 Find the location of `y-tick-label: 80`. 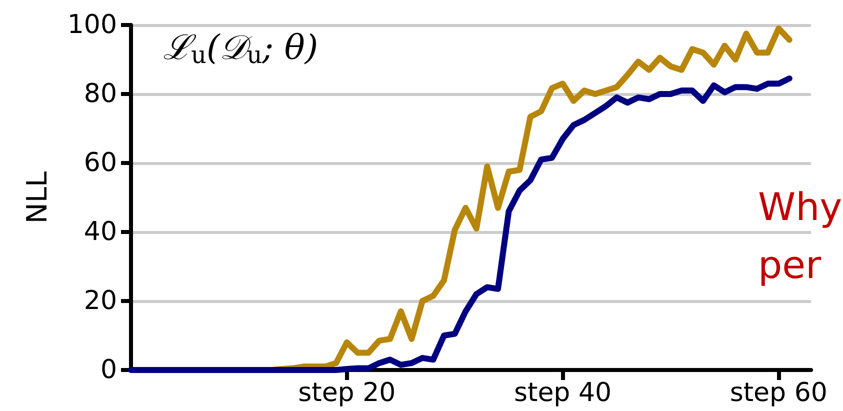

y-tick-label: 80 is located at coordinates (100, 94).